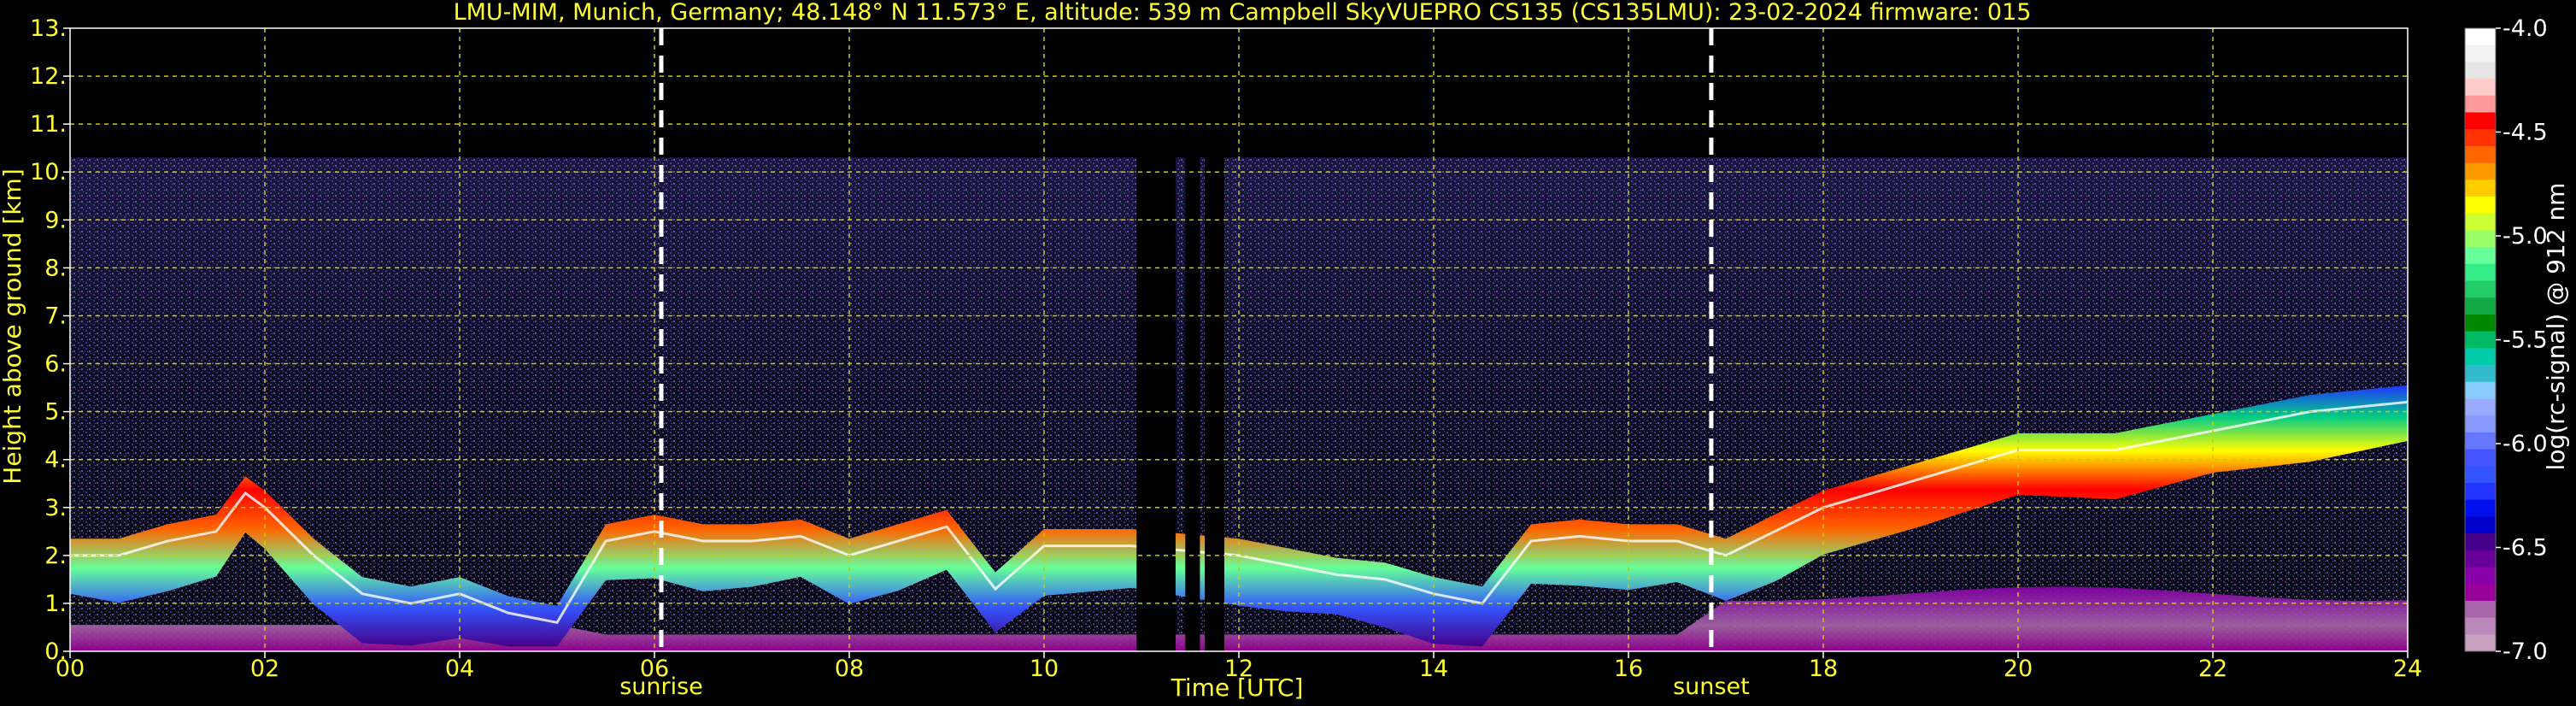 The height and width of the screenshot is (706, 2576). What do you see at coordinates (1238, 669) in the screenshot?
I see `x-tick-label: 12` at bounding box center [1238, 669].